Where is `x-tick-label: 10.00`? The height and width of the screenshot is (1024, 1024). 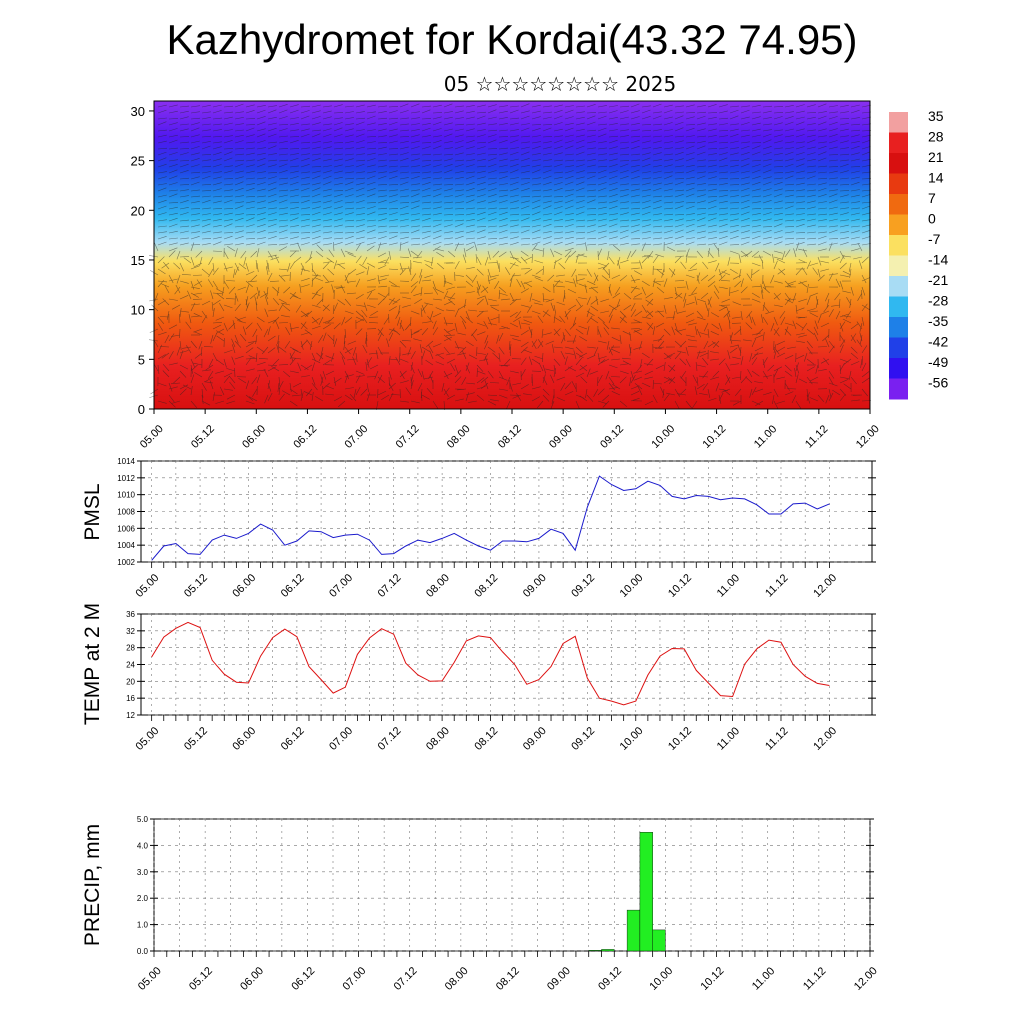
x-tick-label: 10.00 is located at coordinates (632, 586).